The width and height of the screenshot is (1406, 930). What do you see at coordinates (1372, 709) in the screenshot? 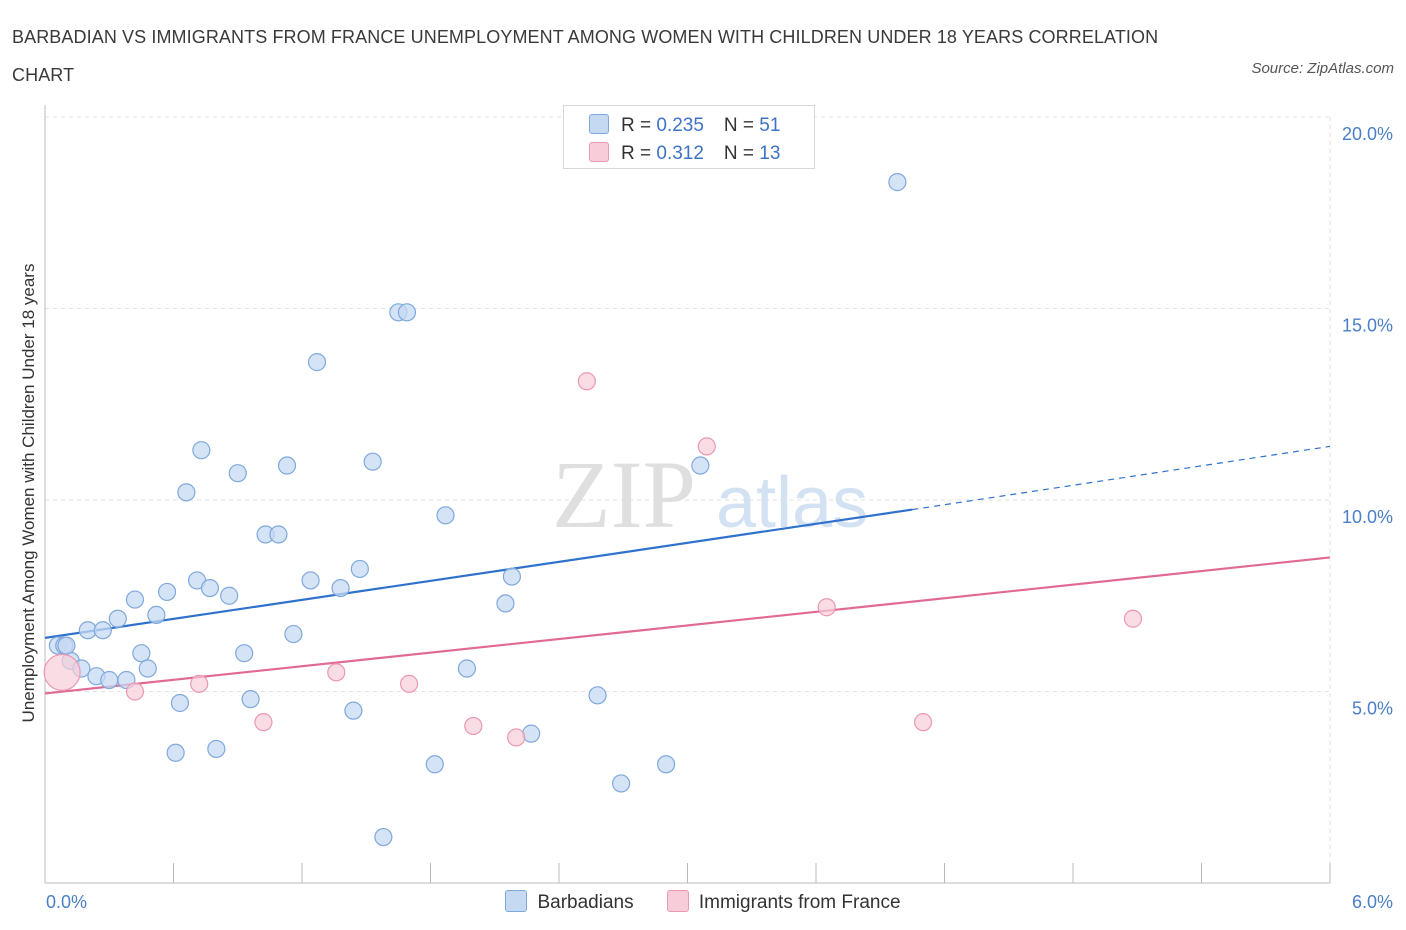
I see `y-tick-label: 5.0%` at bounding box center [1372, 709].